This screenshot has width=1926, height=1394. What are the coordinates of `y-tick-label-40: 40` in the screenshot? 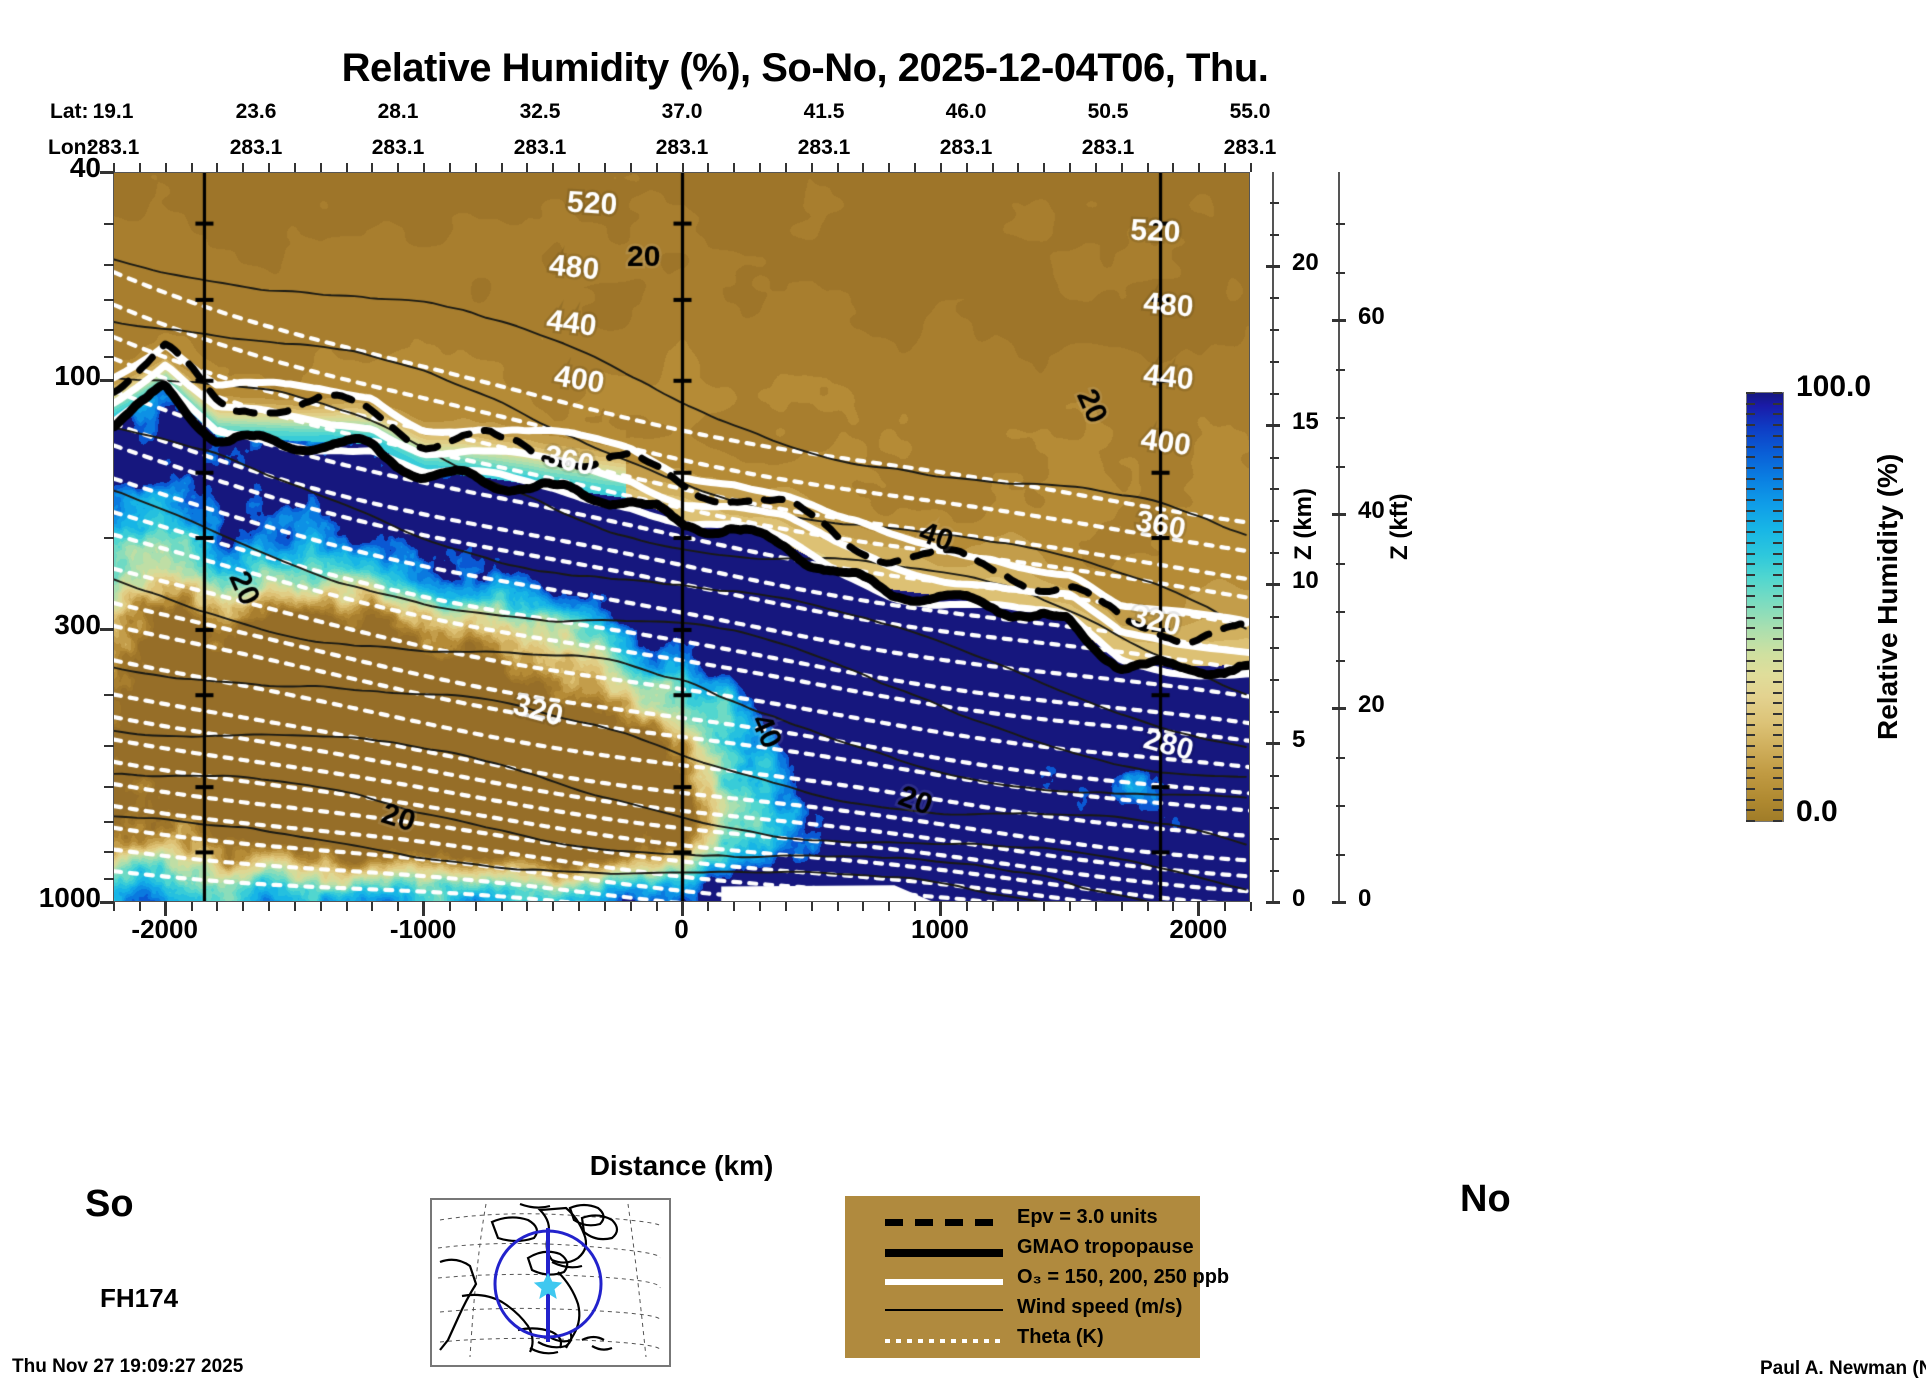 It's located at (85, 167).